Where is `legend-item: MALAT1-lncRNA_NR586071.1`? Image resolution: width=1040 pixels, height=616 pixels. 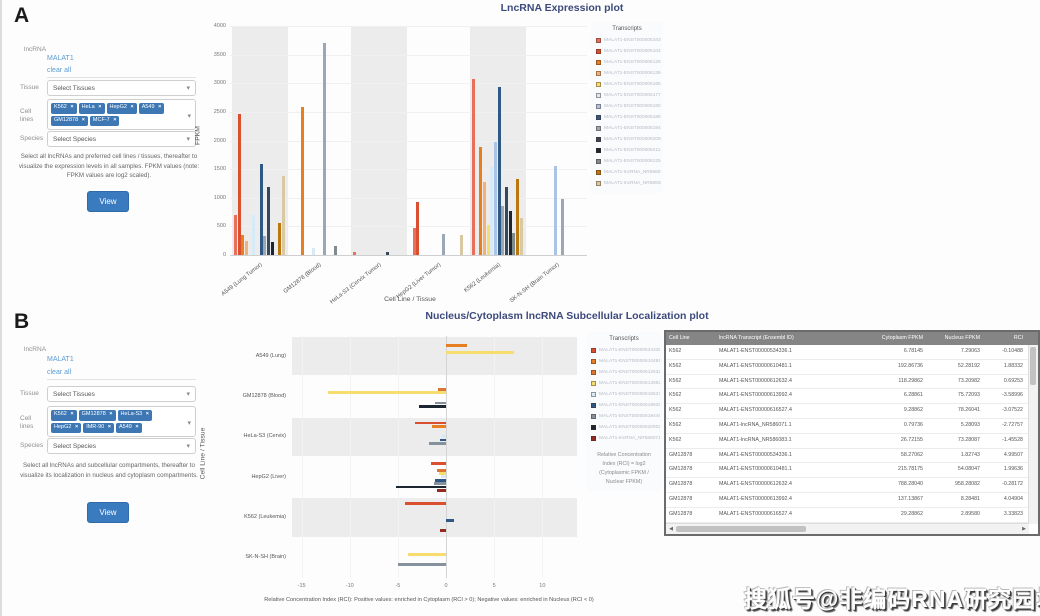 legend-item: MALAT1-lncRNA_NR586071.1 is located at coordinates (627, 172).